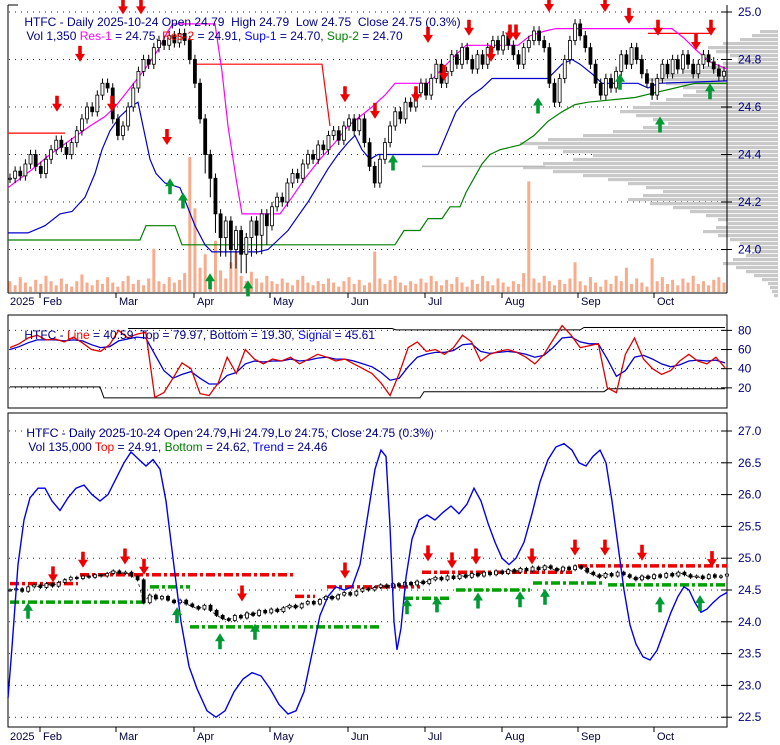 Image resolution: width=780 pixels, height=745 pixels. What do you see at coordinates (342, 735) in the screenshot?
I see `trend-month-axis: Feb Mar Apr May Jun Jul Aug Sep Oct 2025` at bounding box center [342, 735].